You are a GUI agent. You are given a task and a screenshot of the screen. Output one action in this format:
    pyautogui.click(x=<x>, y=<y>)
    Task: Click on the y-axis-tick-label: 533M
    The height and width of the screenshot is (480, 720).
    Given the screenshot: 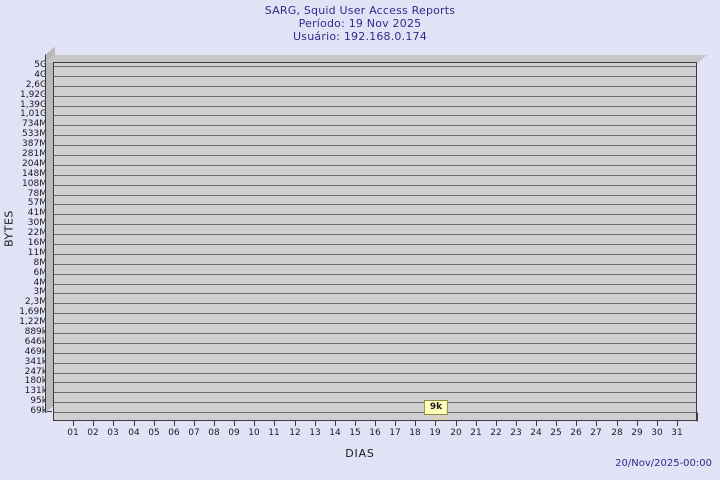 What is the action you would take?
    pyautogui.click(x=34, y=134)
    